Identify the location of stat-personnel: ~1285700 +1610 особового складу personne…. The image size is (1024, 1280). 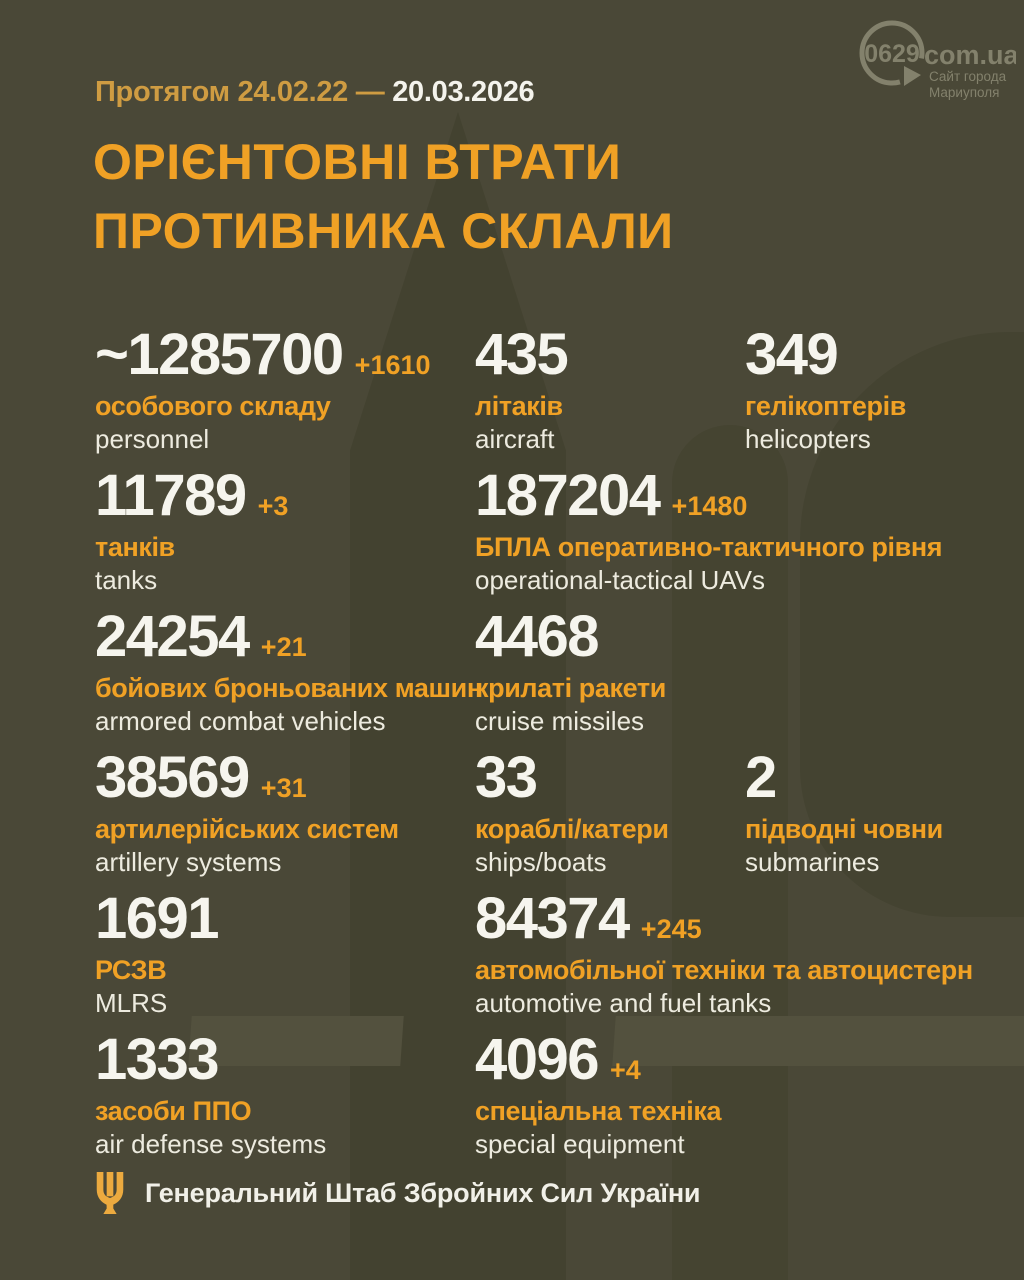
(263, 390).